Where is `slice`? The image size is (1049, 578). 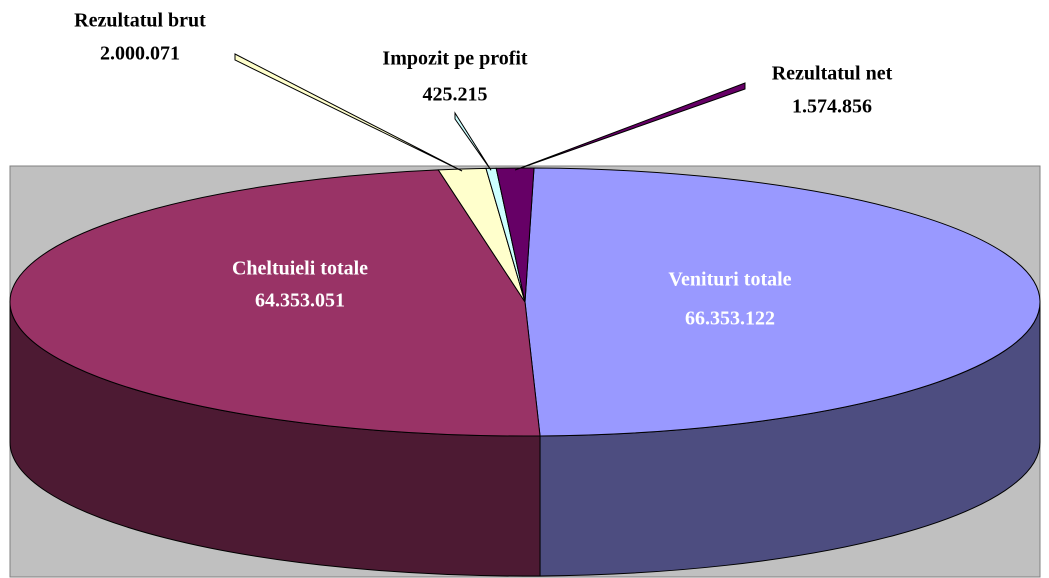
slice is located at coordinates (515, 235).